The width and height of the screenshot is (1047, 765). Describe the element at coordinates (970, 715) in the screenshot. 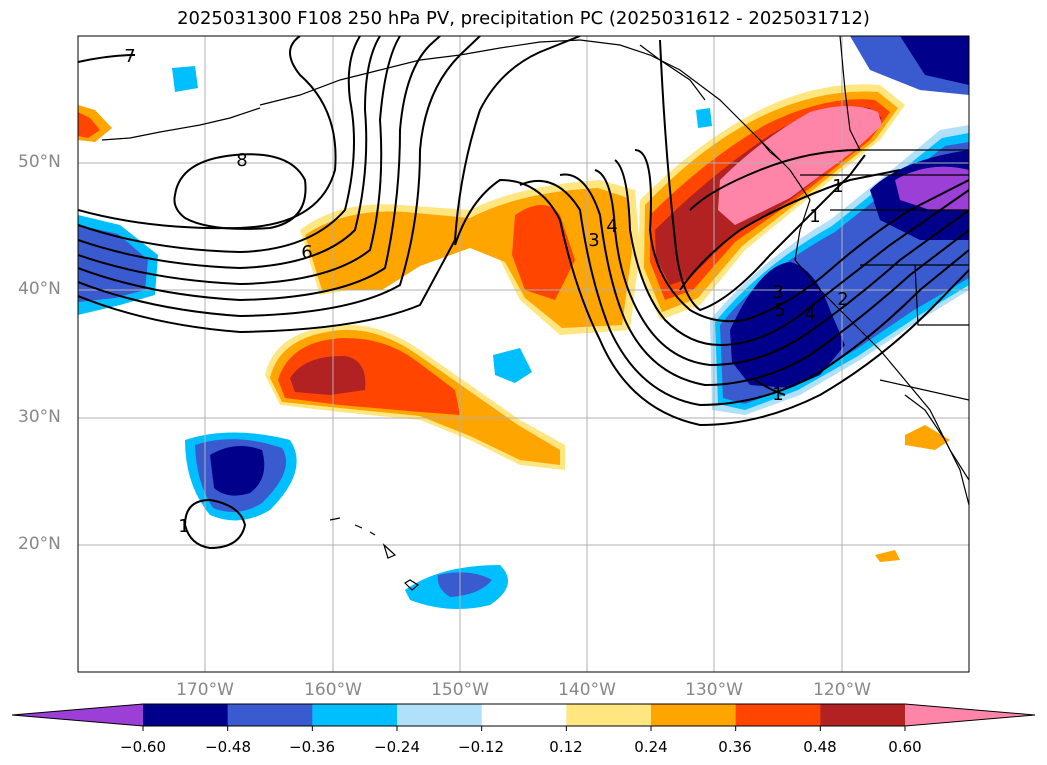

I see `colorbar-max-extend` at that location.